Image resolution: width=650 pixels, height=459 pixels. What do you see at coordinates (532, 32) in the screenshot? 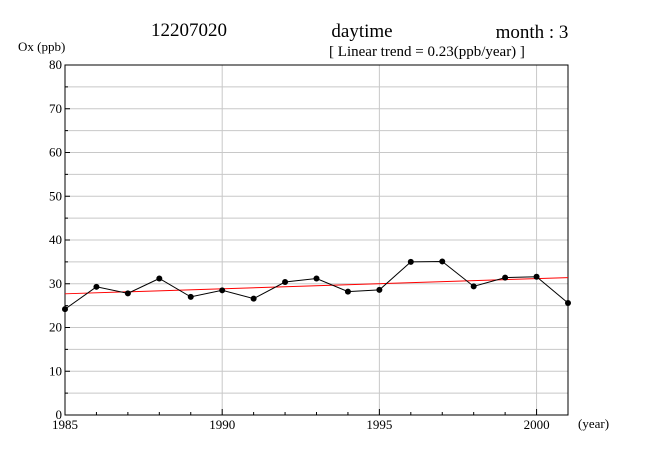
I see `month-label: month : 3` at bounding box center [532, 32].